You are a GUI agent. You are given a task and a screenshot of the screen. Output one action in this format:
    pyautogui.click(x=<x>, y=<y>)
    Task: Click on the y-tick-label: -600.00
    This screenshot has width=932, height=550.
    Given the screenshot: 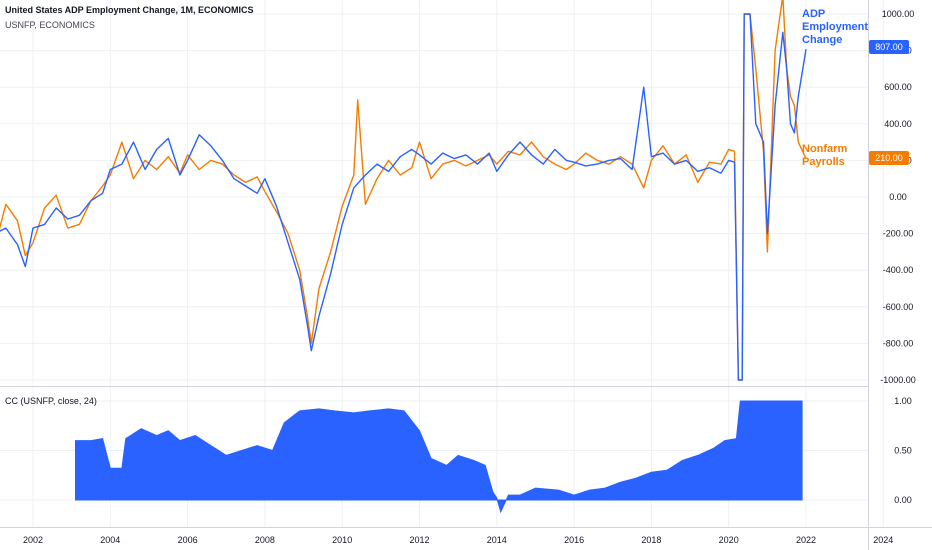 What is the action you would take?
    pyautogui.click(x=898, y=307)
    